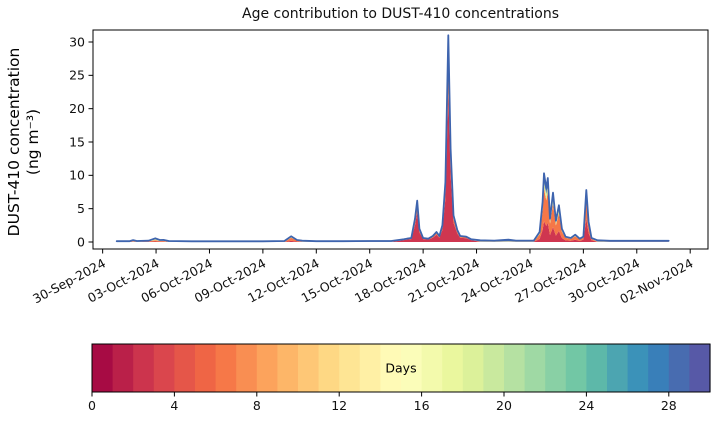  I want to click on colorbar-days-label: Days, so click(400, 368).